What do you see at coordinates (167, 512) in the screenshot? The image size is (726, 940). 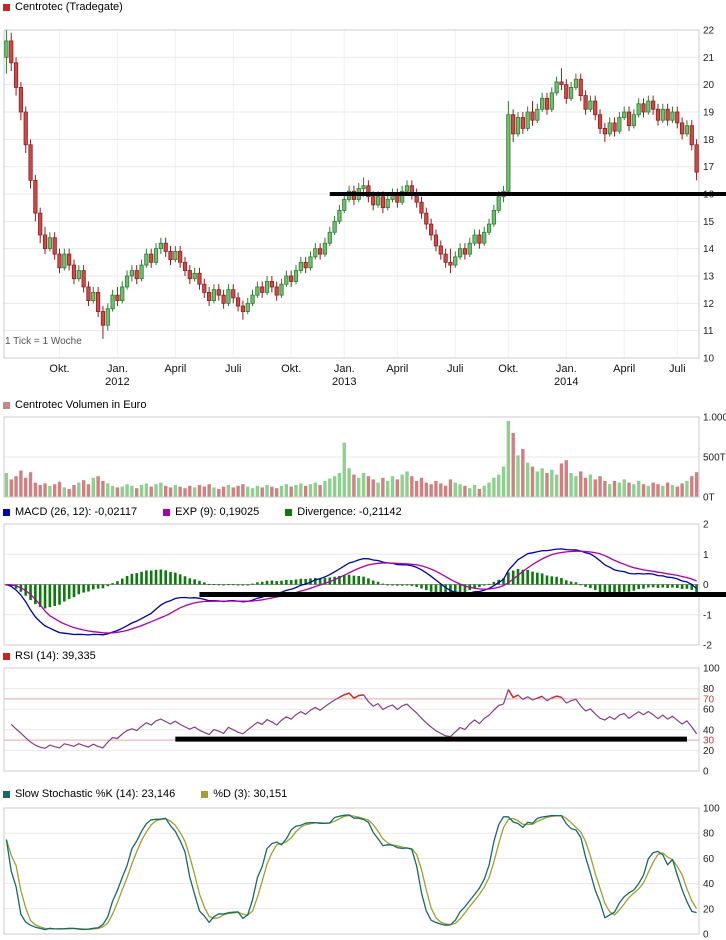 I see `exp-swatch-icon` at bounding box center [167, 512].